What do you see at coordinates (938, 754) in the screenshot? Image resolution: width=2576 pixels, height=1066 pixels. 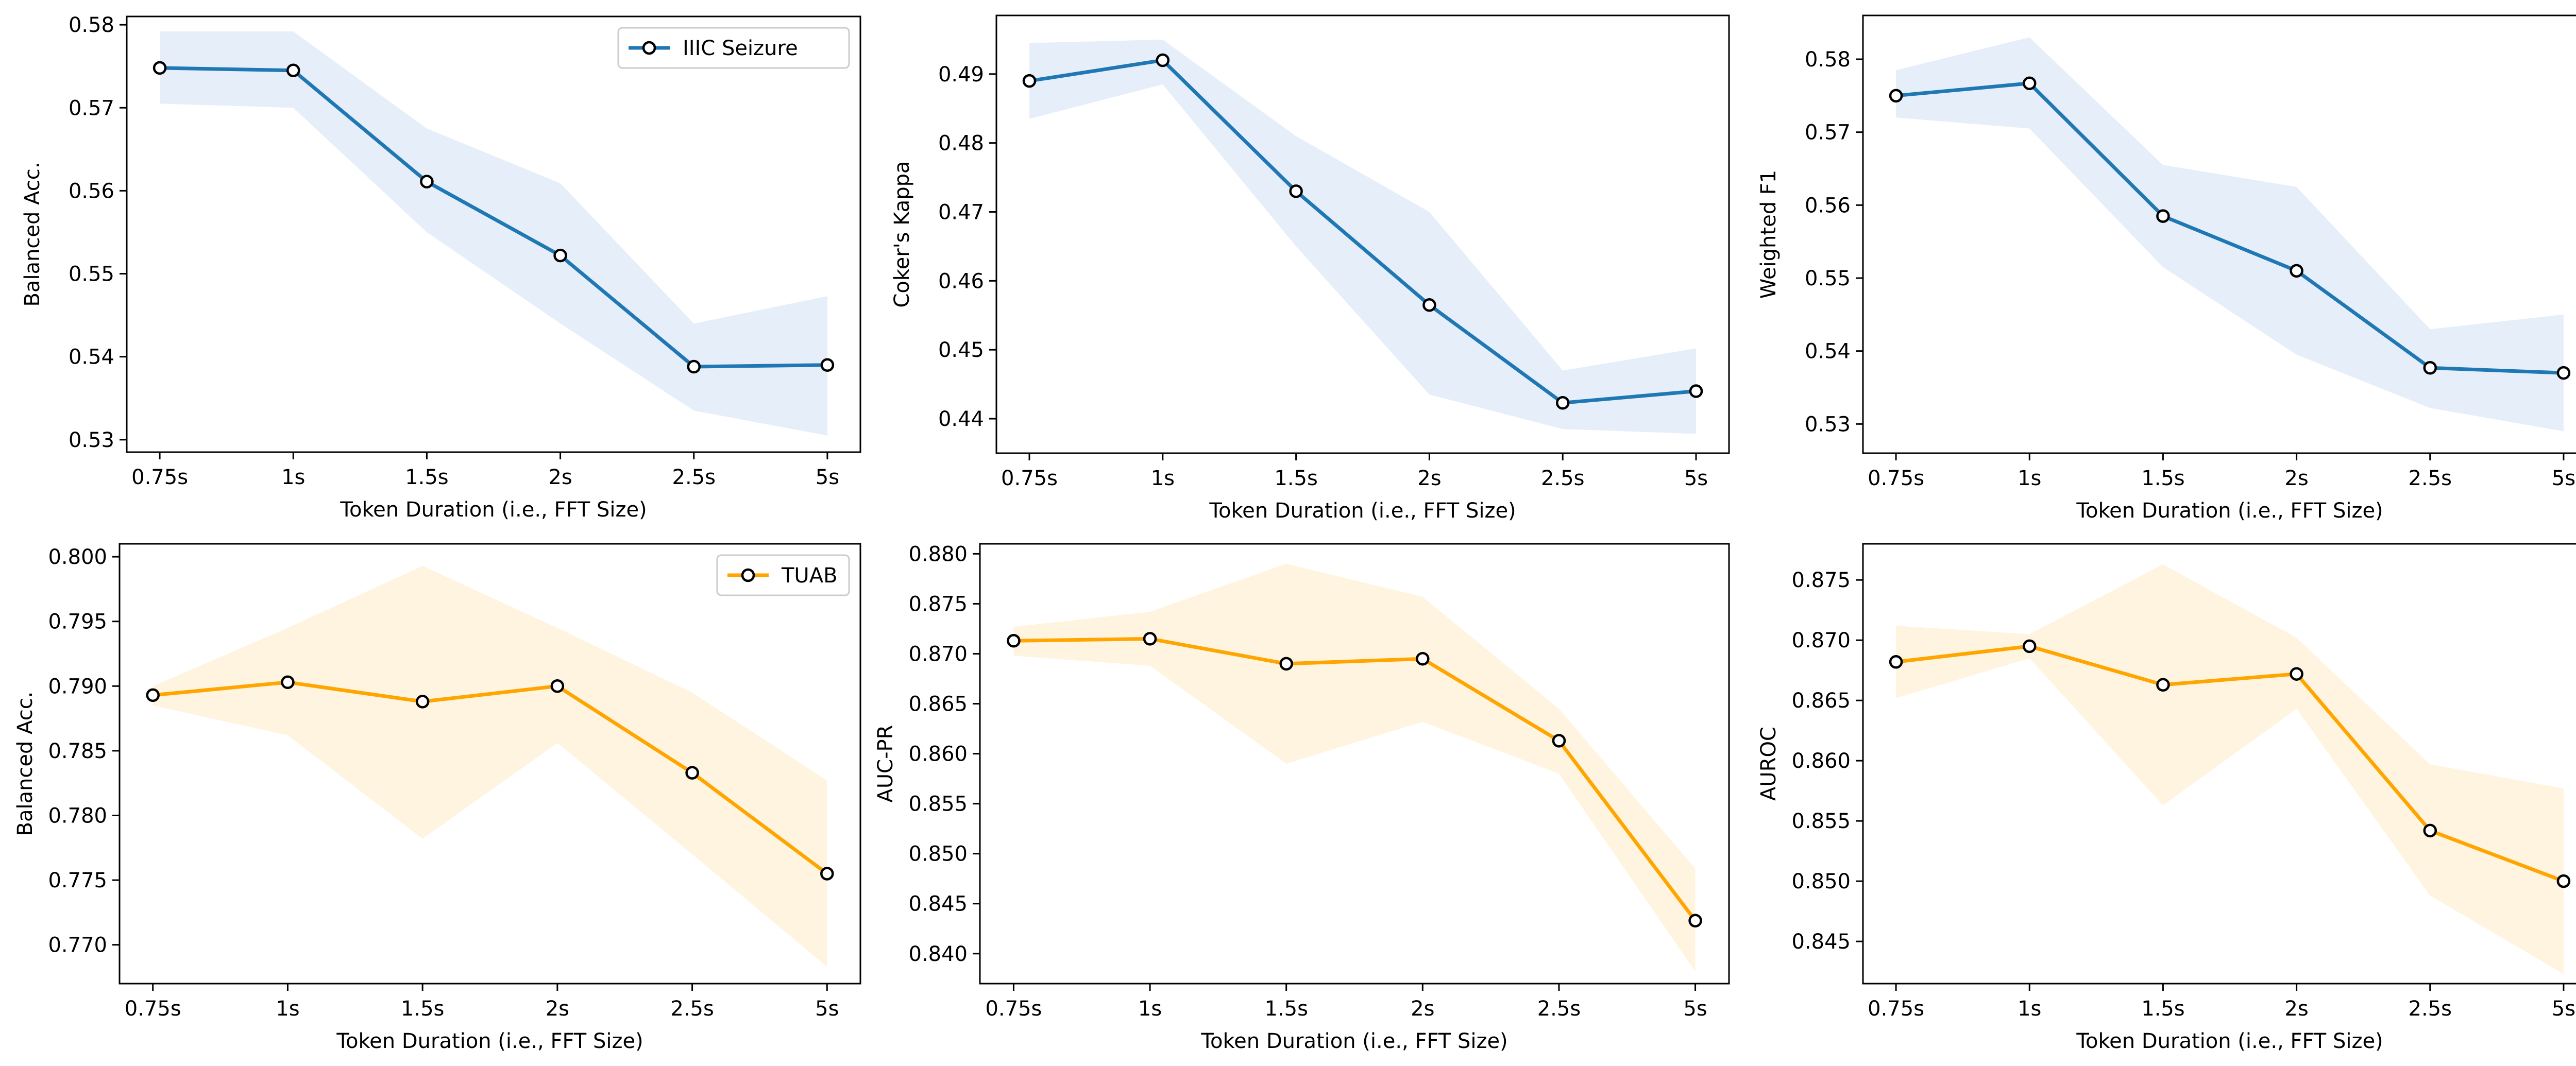 I see `y-tick-label: 0.860` at bounding box center [938, 754].